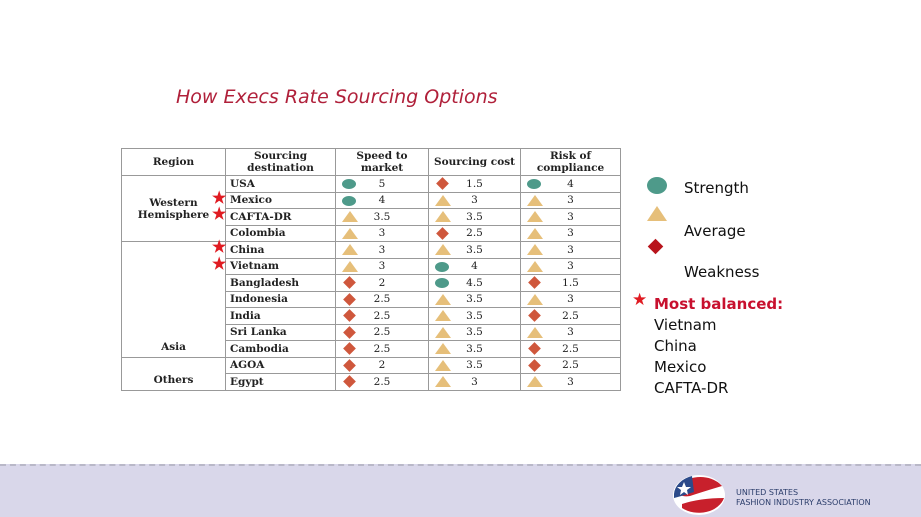 This screenshot has width=921, height=517. I want to click on usfia-logo-icon, so click(699, 495).